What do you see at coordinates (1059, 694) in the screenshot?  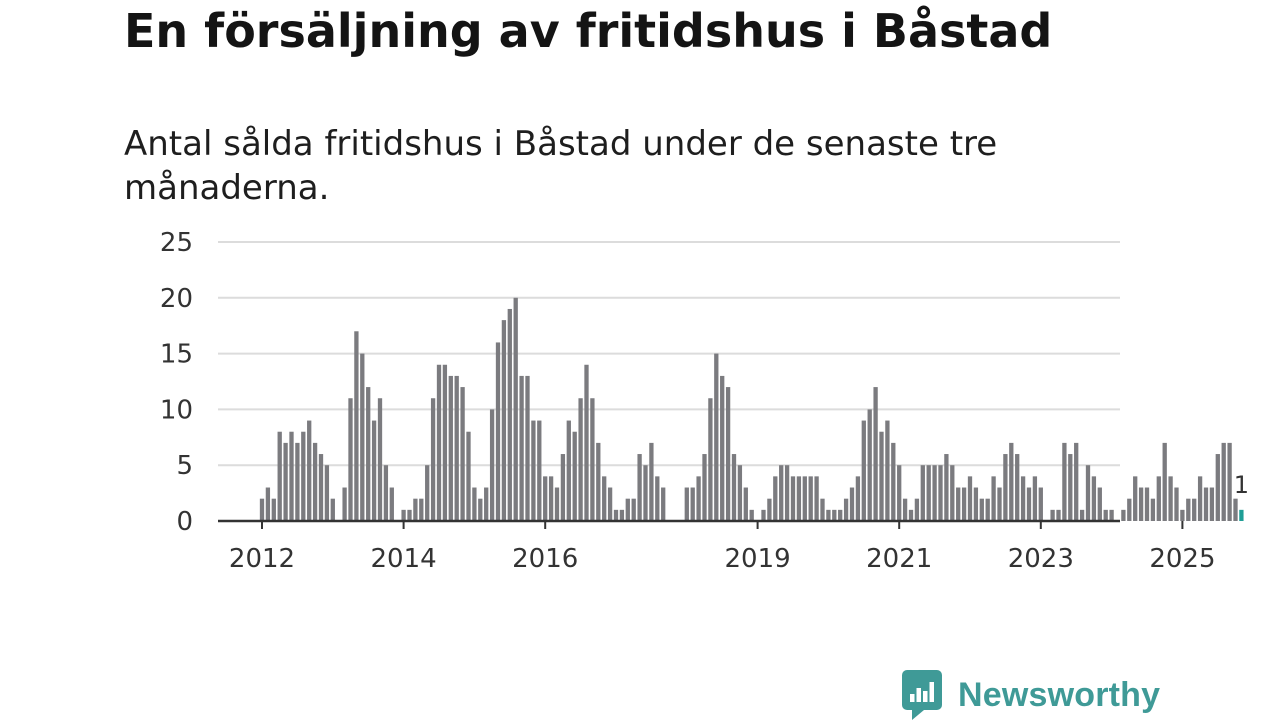 I see `brand-name: Newsworthy` at bounding box center [1059, 694].